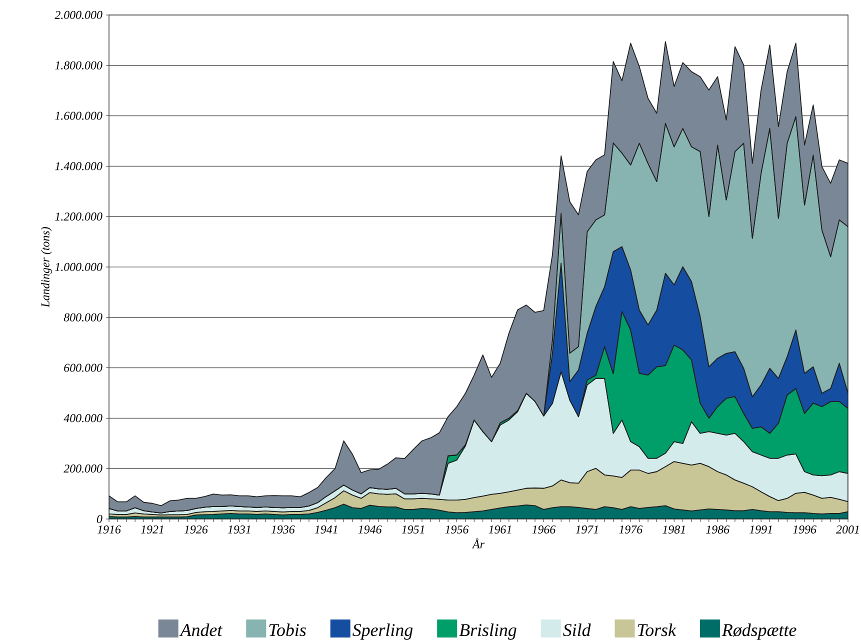 This screenshot has width=861, height=642. Describe the element at coordinates (83, 468) in the screenshot. I see `y-tick-label: 200.000` at that location.